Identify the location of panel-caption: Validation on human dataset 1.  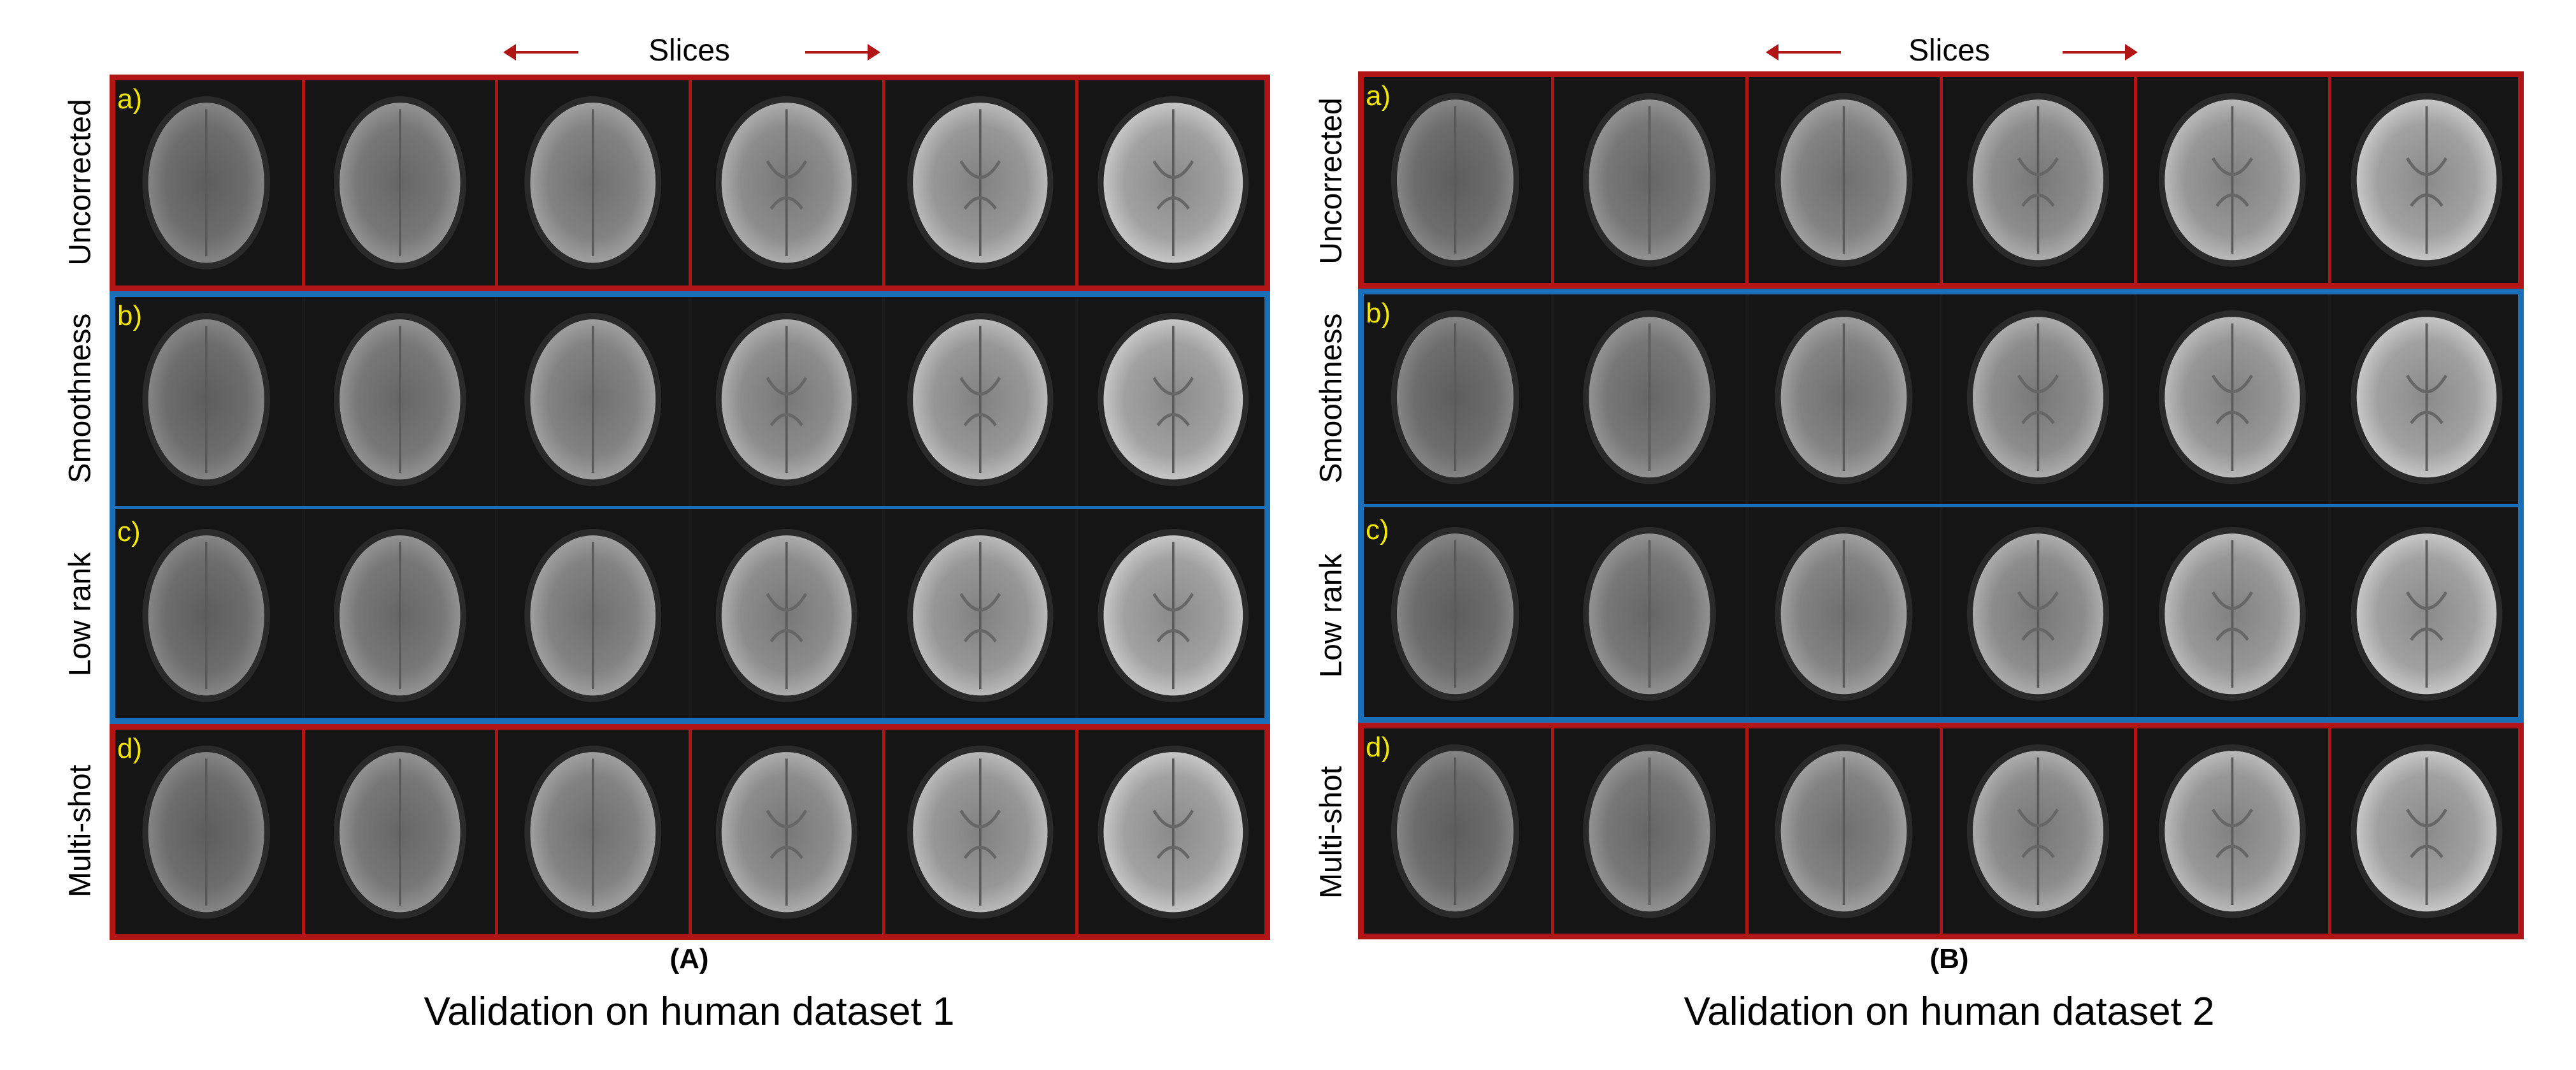
(690, 1012).